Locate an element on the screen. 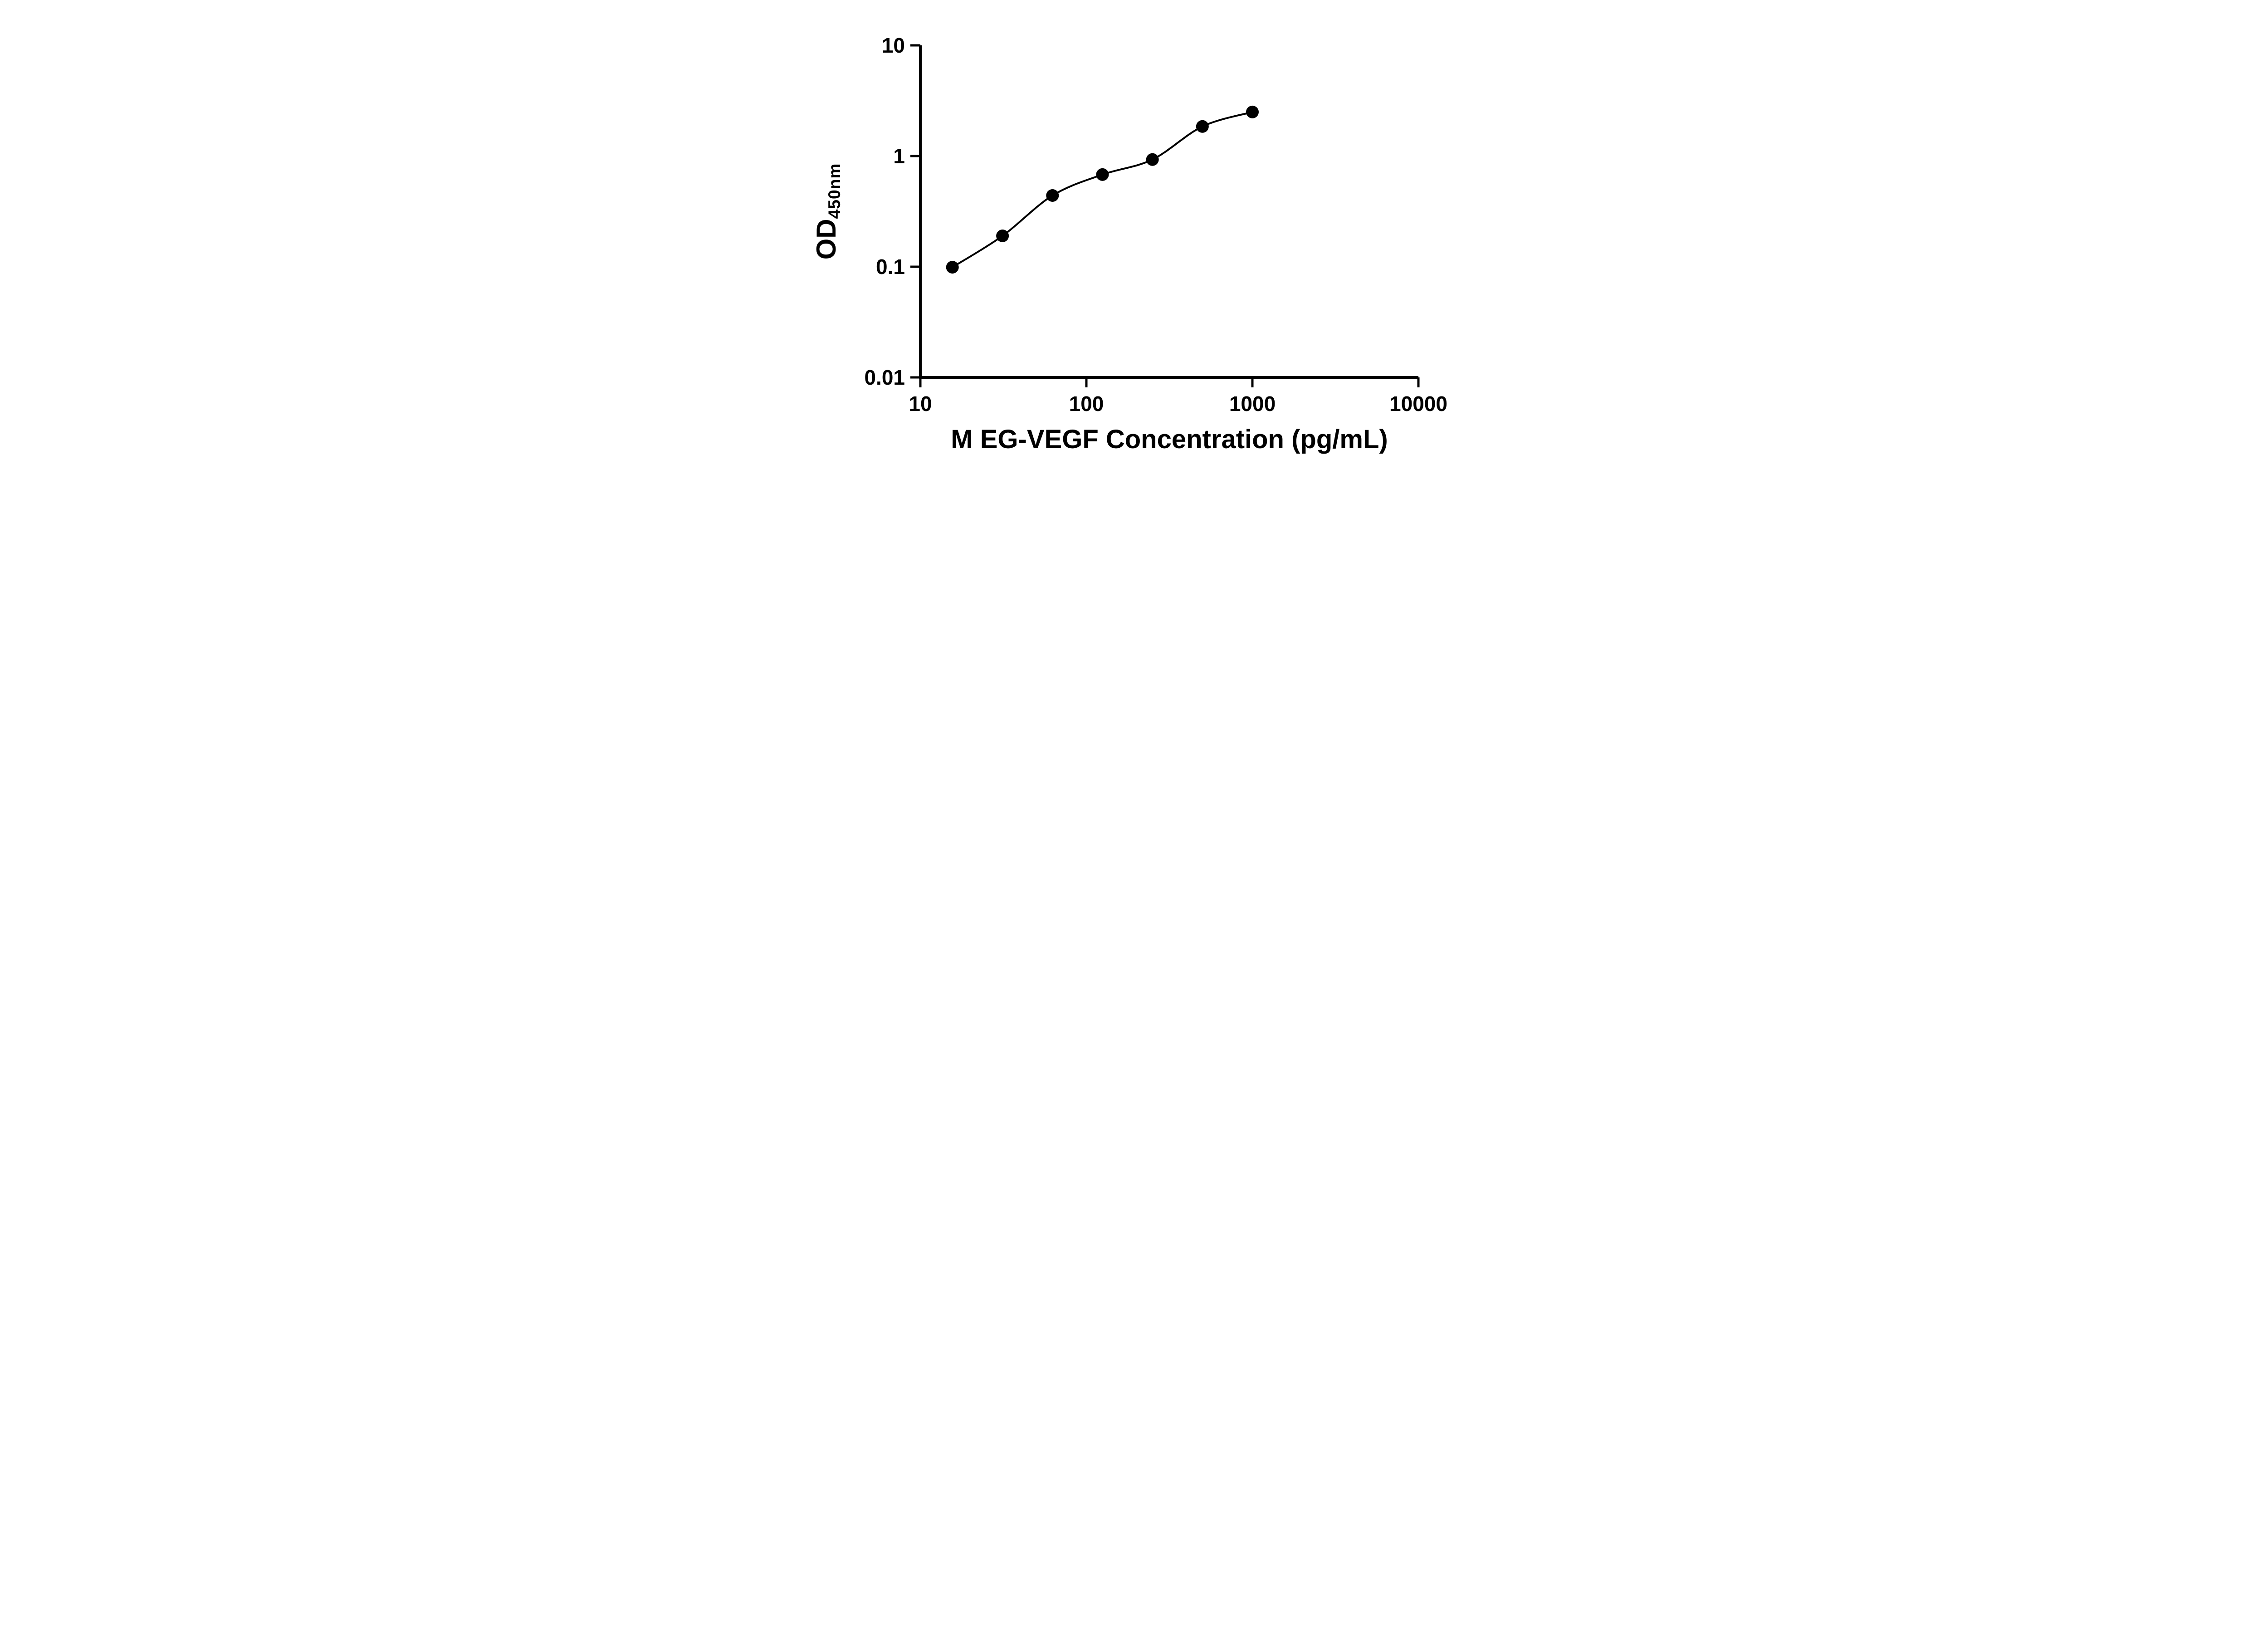 The height and width of the screenshot is (1633, 2268). y-tick-label: 0.01 is located at coordinates (884, 377).